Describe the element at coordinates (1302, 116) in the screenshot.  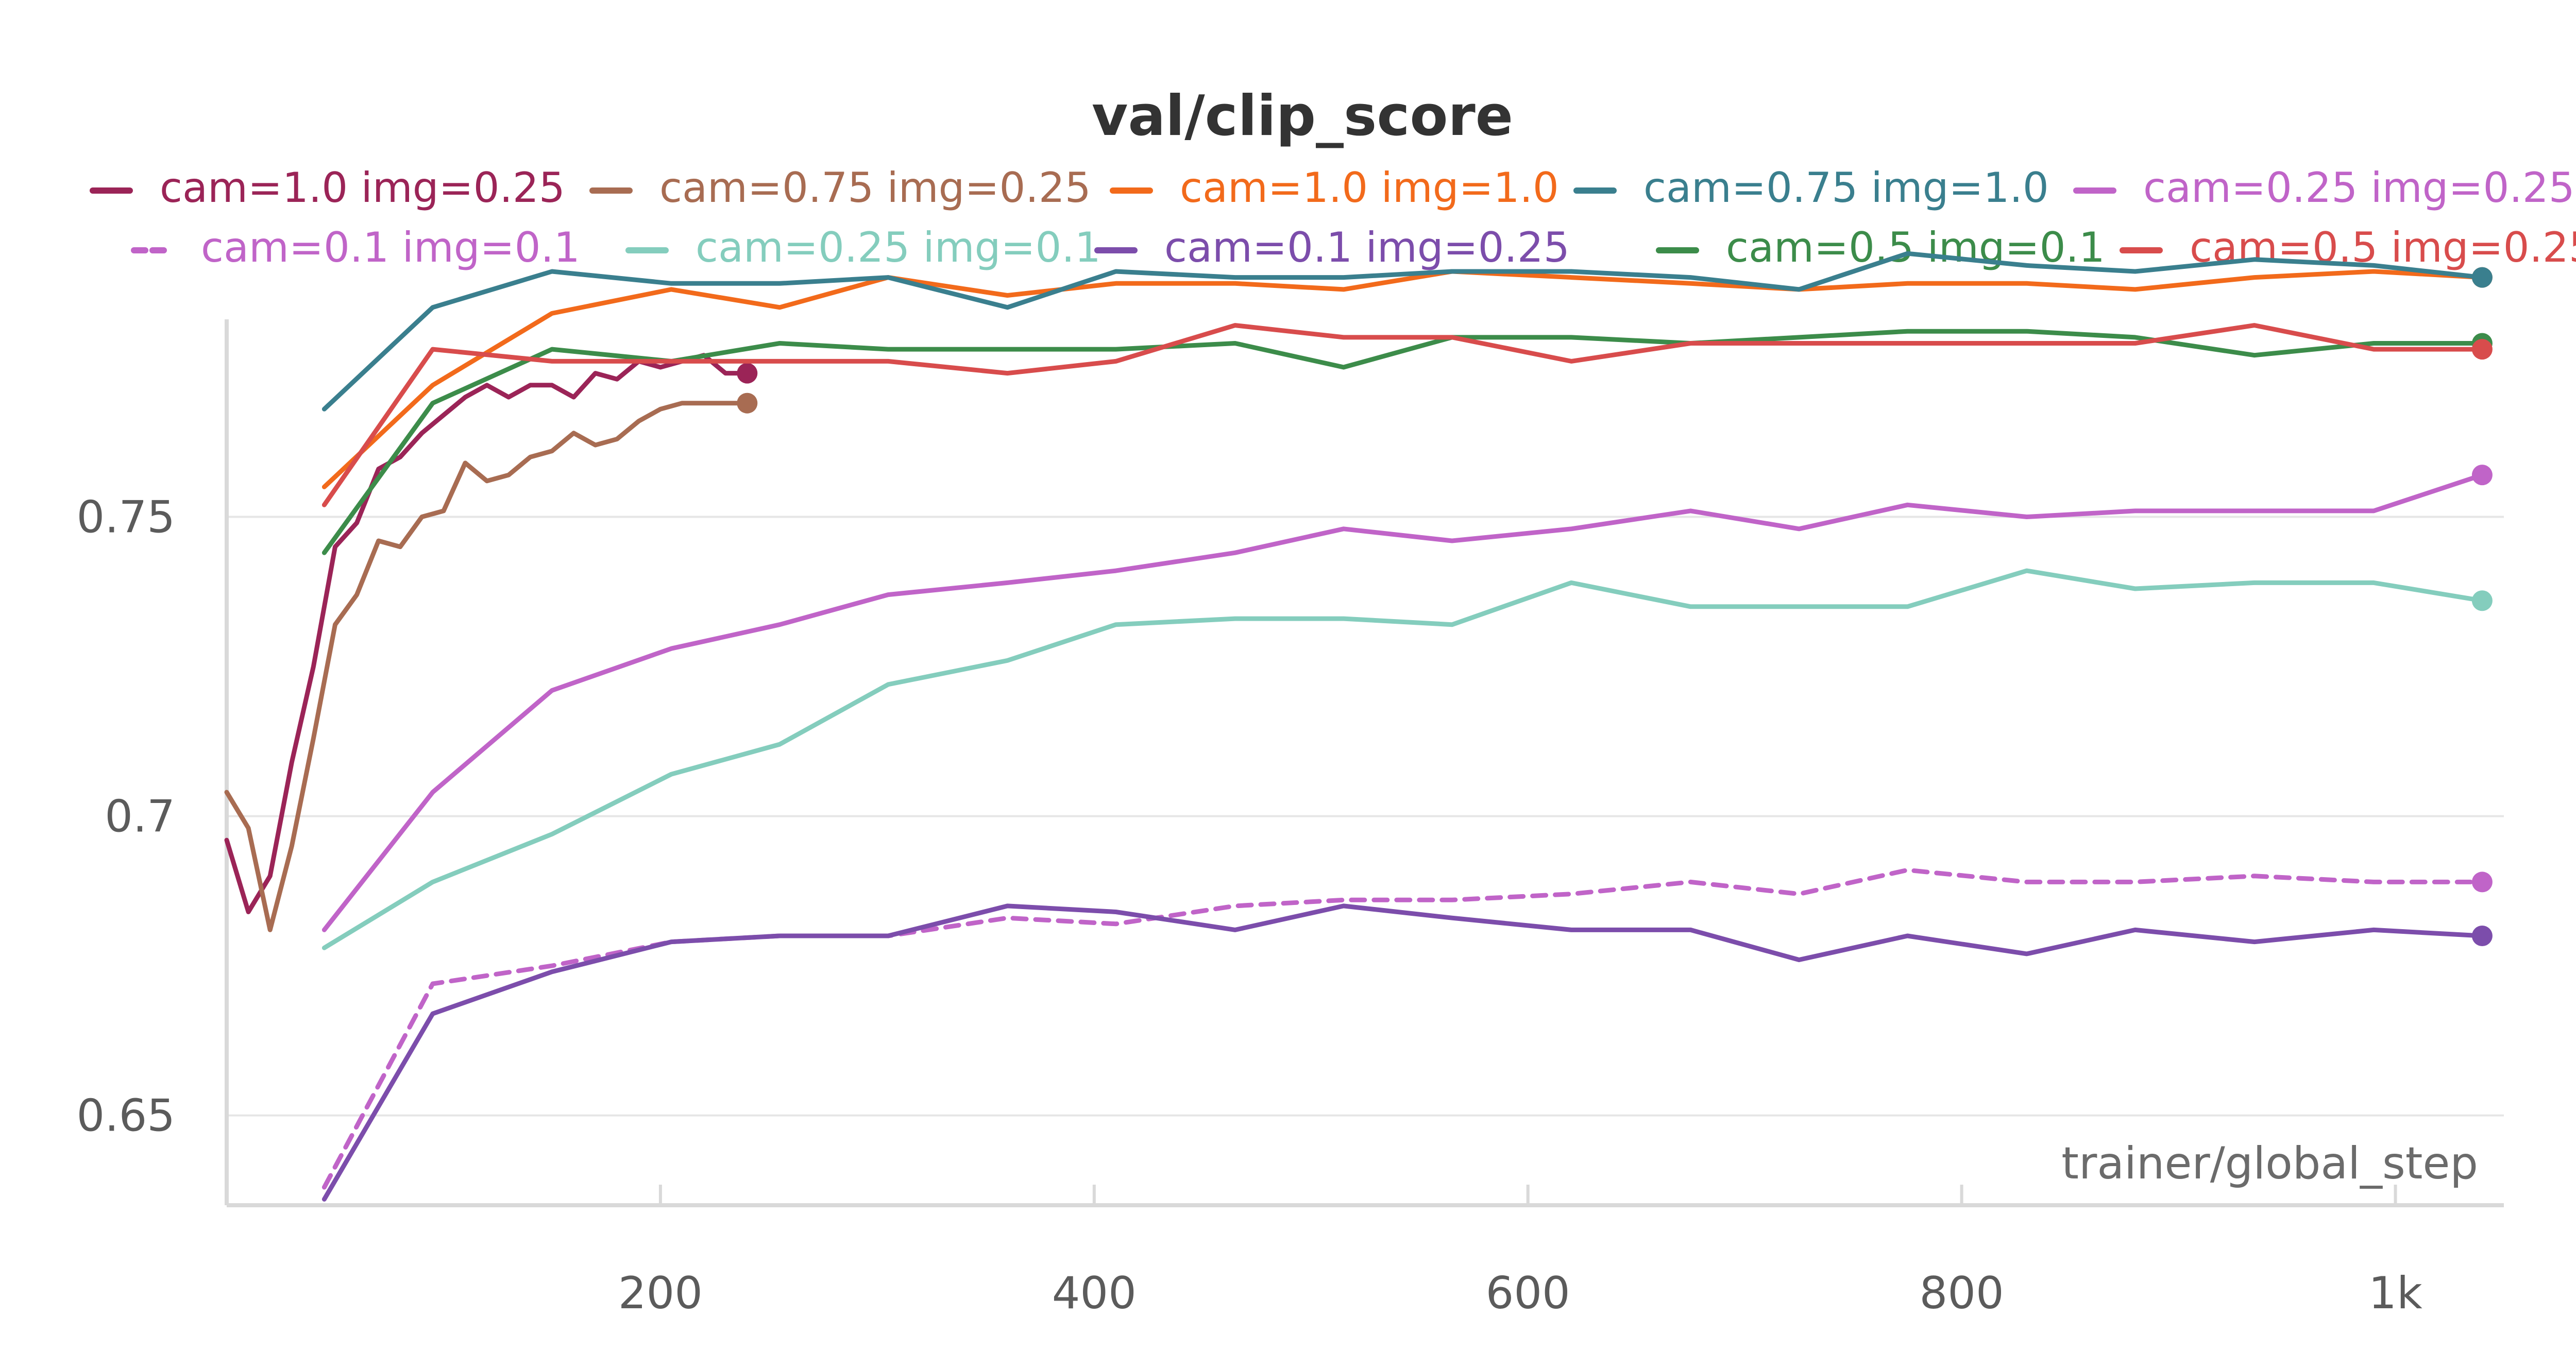
I see `chart-title: val/clip_score` at that location.